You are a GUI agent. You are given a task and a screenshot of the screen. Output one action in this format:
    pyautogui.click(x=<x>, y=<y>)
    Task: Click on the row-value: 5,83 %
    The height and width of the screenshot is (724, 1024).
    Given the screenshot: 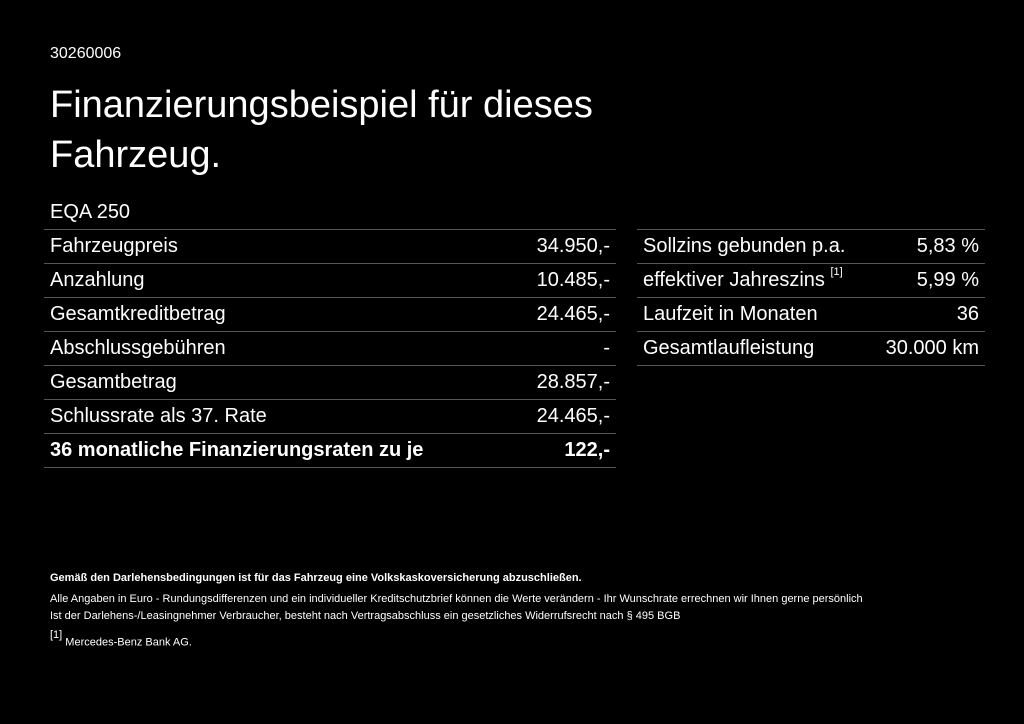 What is the action you would take?
    pyautogui.click(x=947, y=246)
    